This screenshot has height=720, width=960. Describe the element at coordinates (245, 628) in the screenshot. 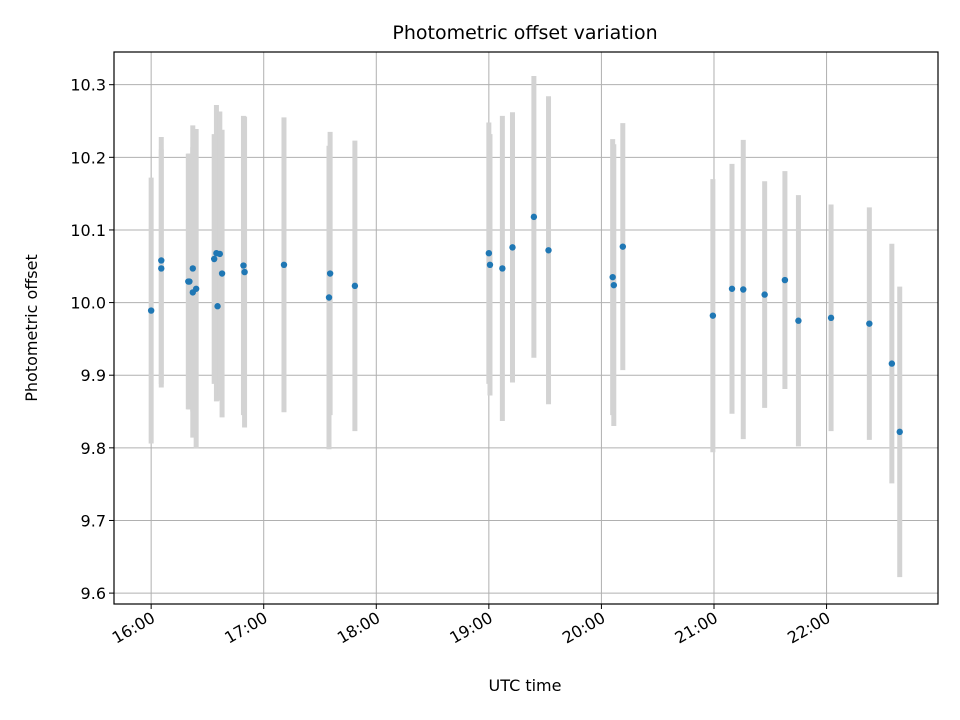

I see `x-tick-label: 17:00` at that location.